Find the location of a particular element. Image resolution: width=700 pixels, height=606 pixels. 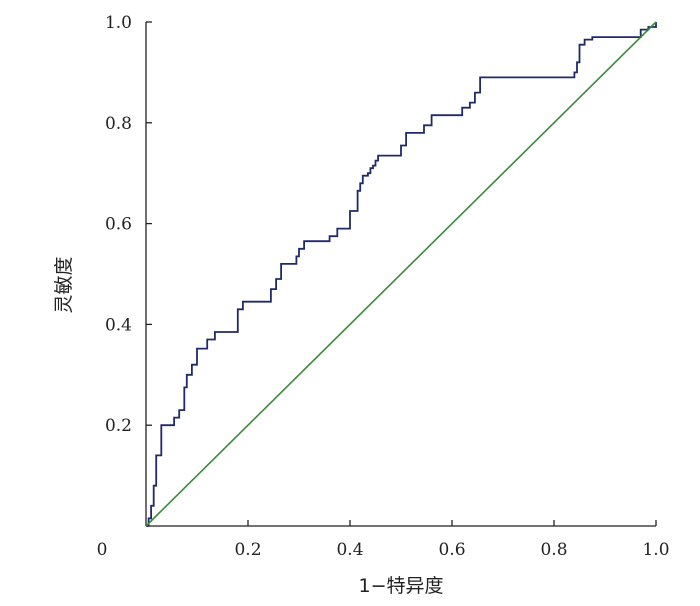

y-axis-ticks: 0.2 0.4 0.6 0.8 1.0 is located at coordinates (128, 224).